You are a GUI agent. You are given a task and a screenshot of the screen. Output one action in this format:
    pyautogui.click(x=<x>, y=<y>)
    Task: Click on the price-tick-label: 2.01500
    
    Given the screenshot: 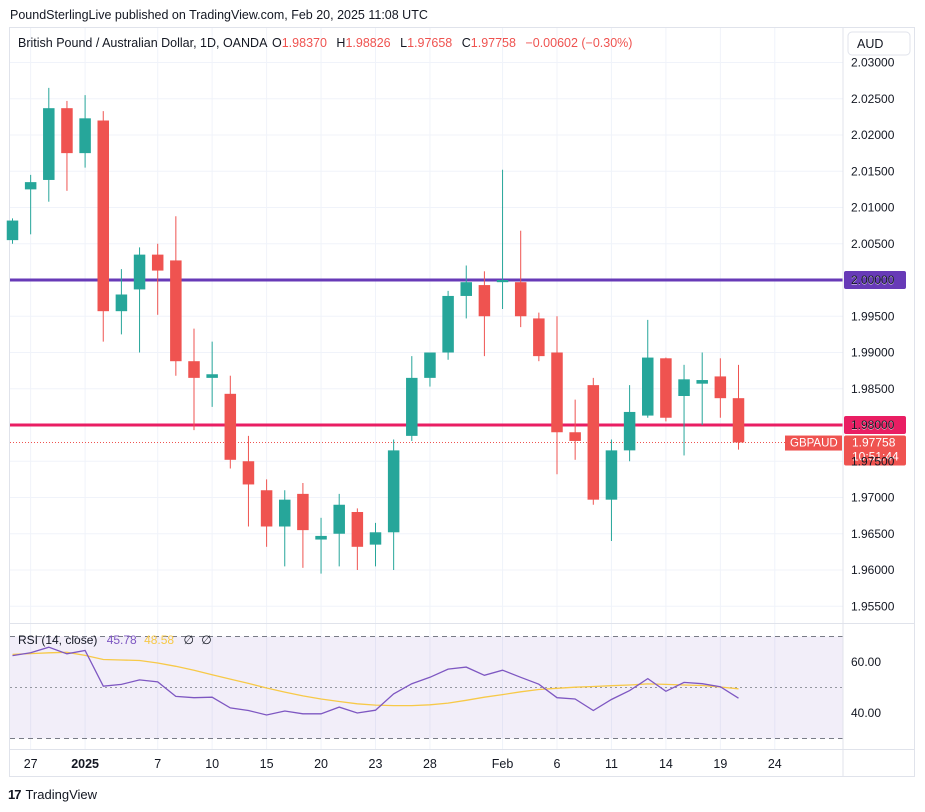 What is the action you would take?
    pyautogui.click(x=873, y=171)
    